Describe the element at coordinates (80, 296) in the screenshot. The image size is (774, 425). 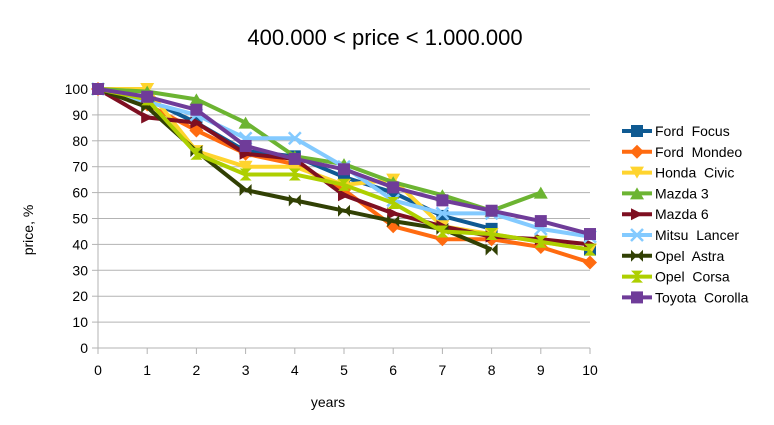
I see `y-tick-label: 20` at that location.